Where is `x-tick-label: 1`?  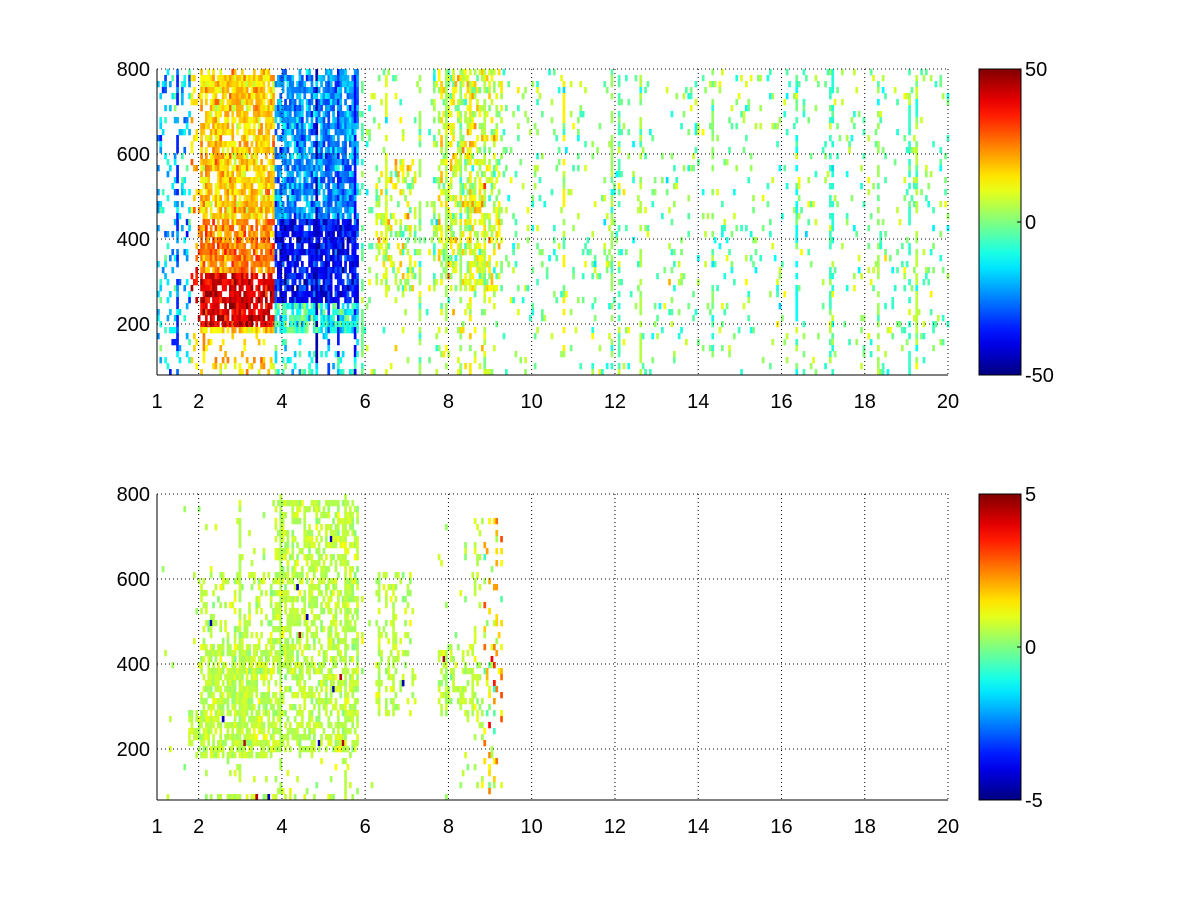
x-tick-label: 1 is located at coordinates (156, 402).